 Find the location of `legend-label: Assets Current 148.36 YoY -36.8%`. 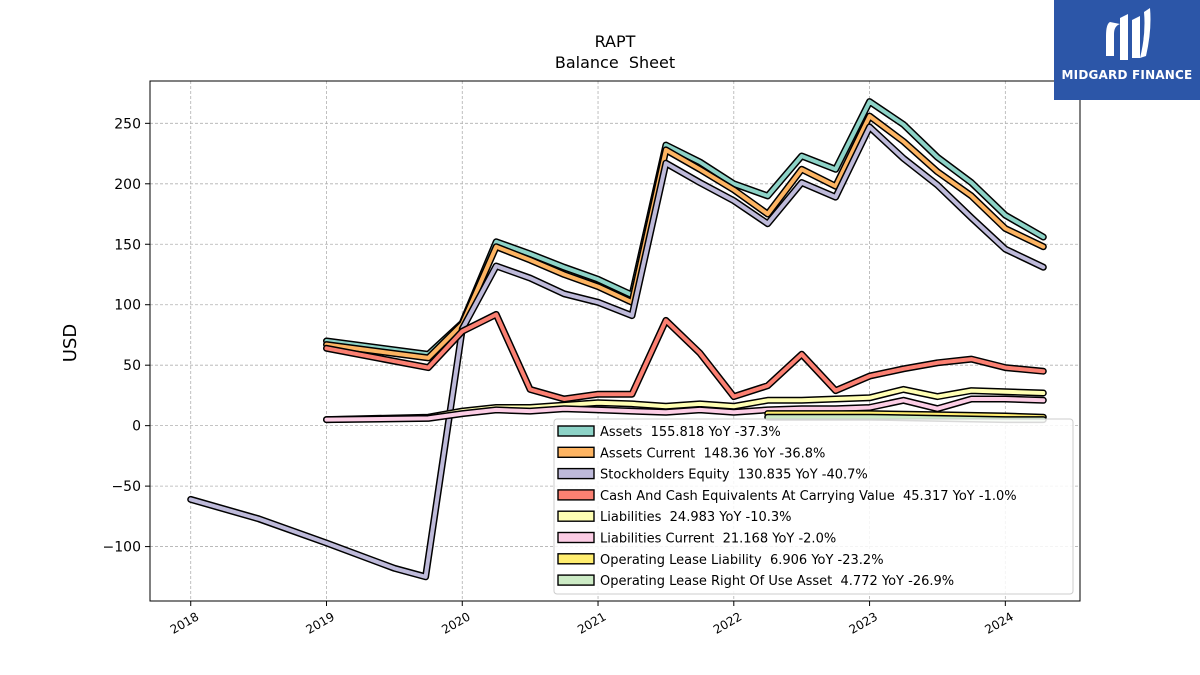

legend-label: Assets Current 148.36 YoY -36.8% is located at coordinates (712, 453).